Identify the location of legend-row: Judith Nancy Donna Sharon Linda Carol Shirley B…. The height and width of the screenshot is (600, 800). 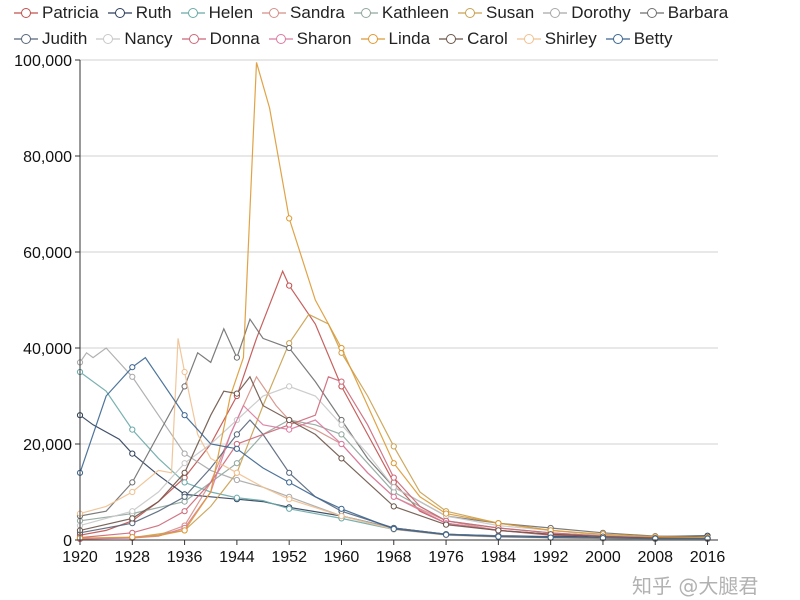
(407, 39).